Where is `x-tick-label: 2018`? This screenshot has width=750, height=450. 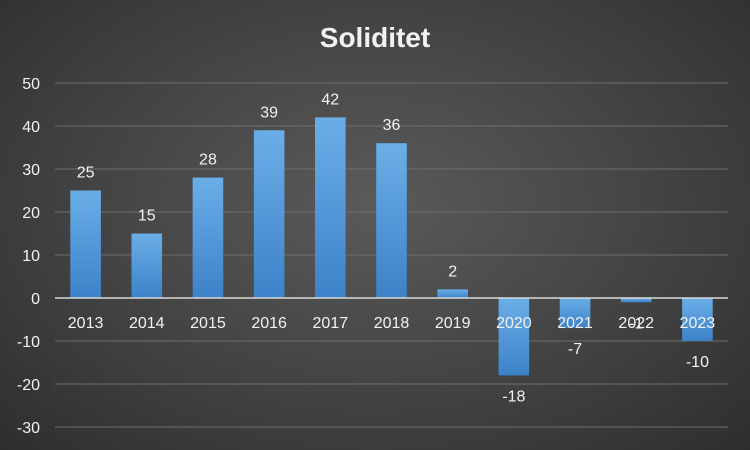 x-tick-label: 2018 is located at coordinates (392, 323).